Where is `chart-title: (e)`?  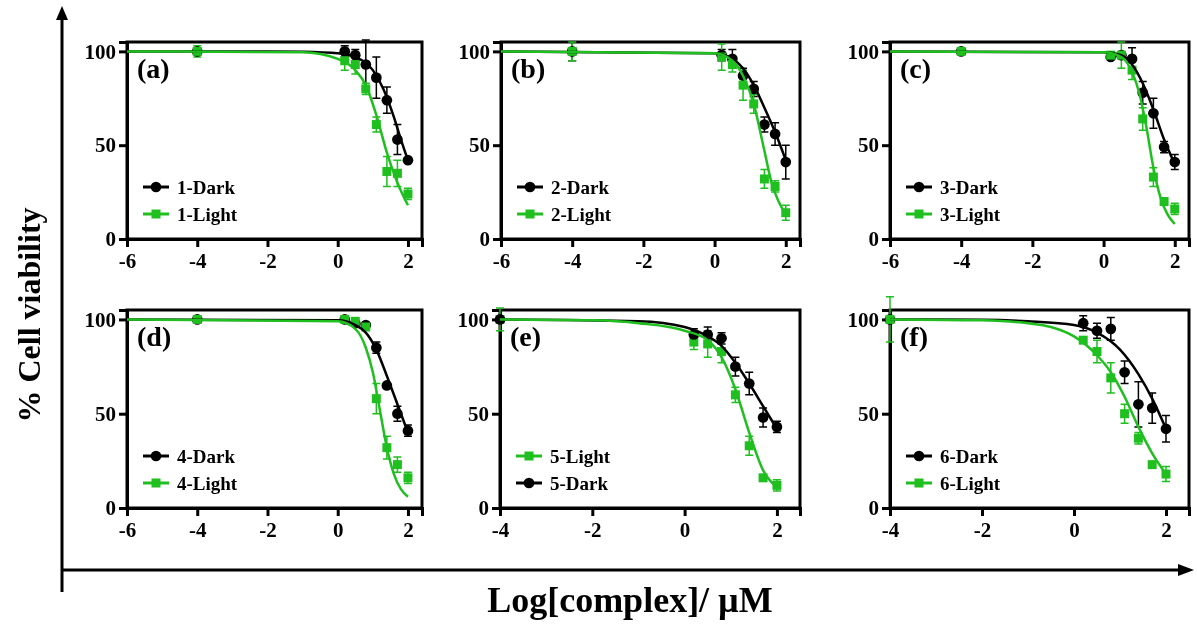
chart-title: (e) is located at coordinates (526, 336).